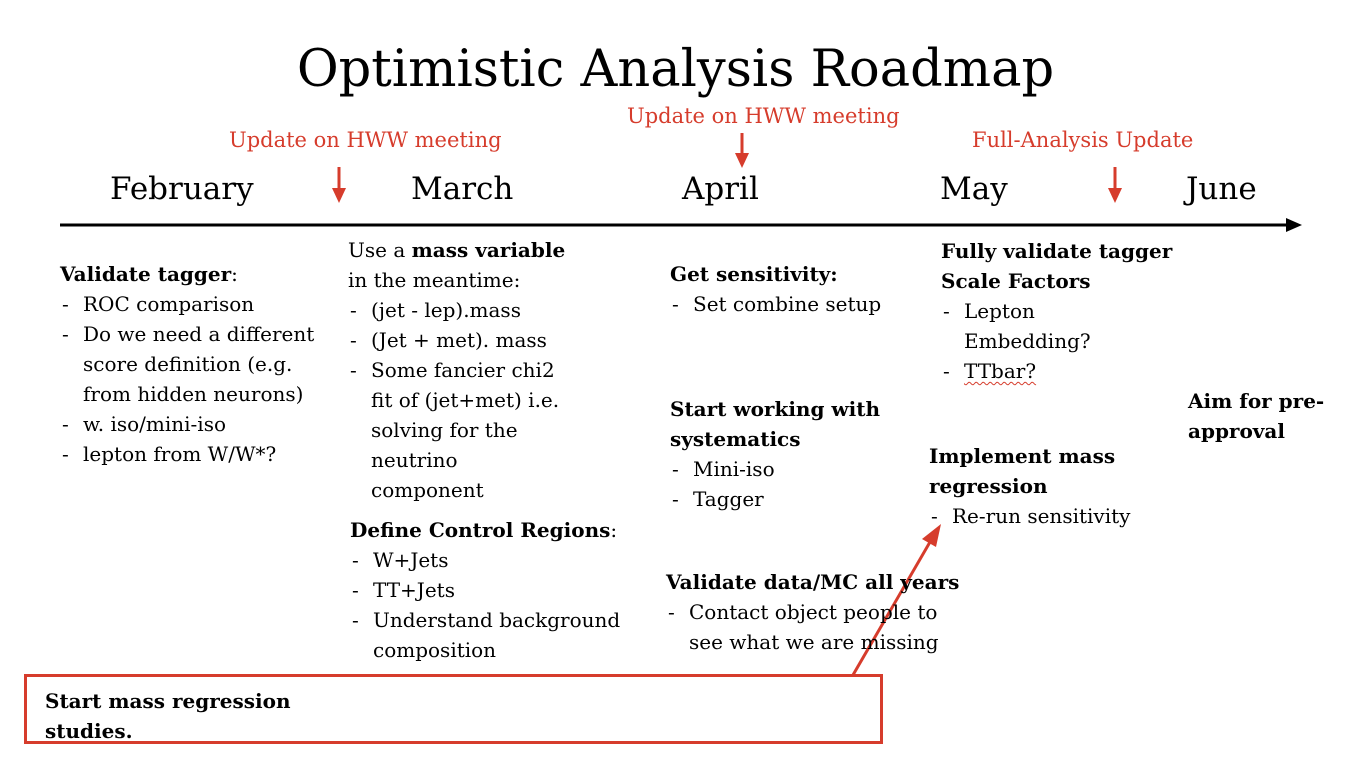 This screenshot has width=1351, height=765. I want to click on control-regions-heading: Define Control Regions:, so click(484, 530).